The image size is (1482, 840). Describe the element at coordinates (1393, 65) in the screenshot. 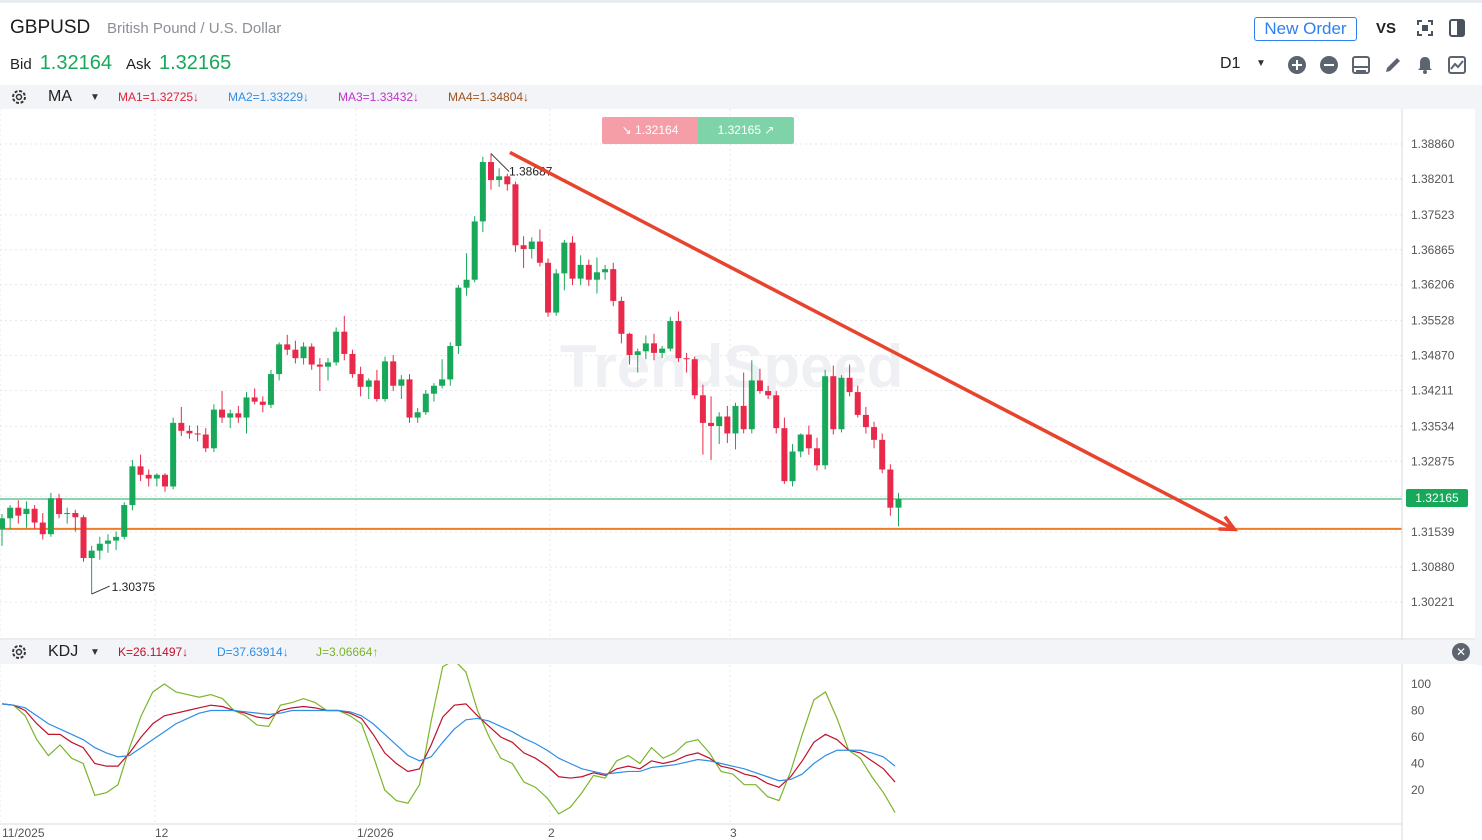

I see `draw-pencil-icon` at that location.